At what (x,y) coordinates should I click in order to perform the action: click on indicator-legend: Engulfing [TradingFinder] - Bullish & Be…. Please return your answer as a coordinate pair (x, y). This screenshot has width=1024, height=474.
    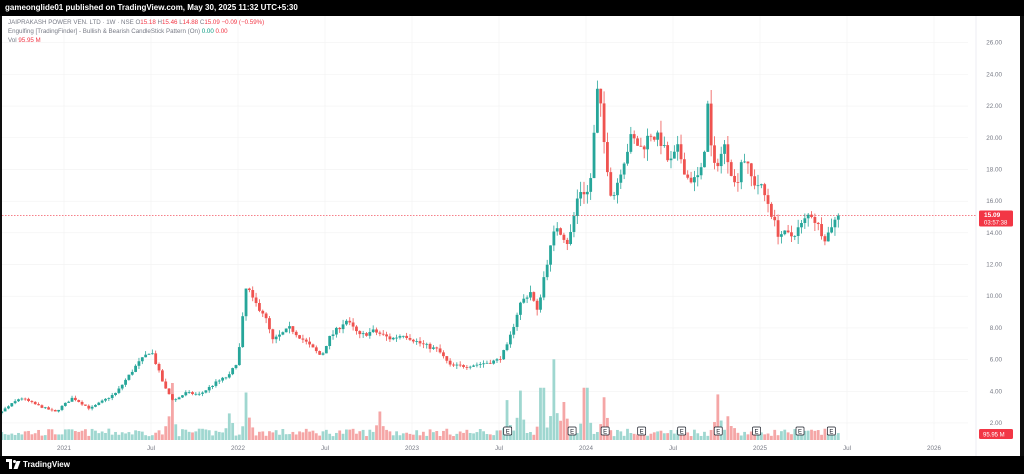
    Looking at the image, I should click on (118, 31).